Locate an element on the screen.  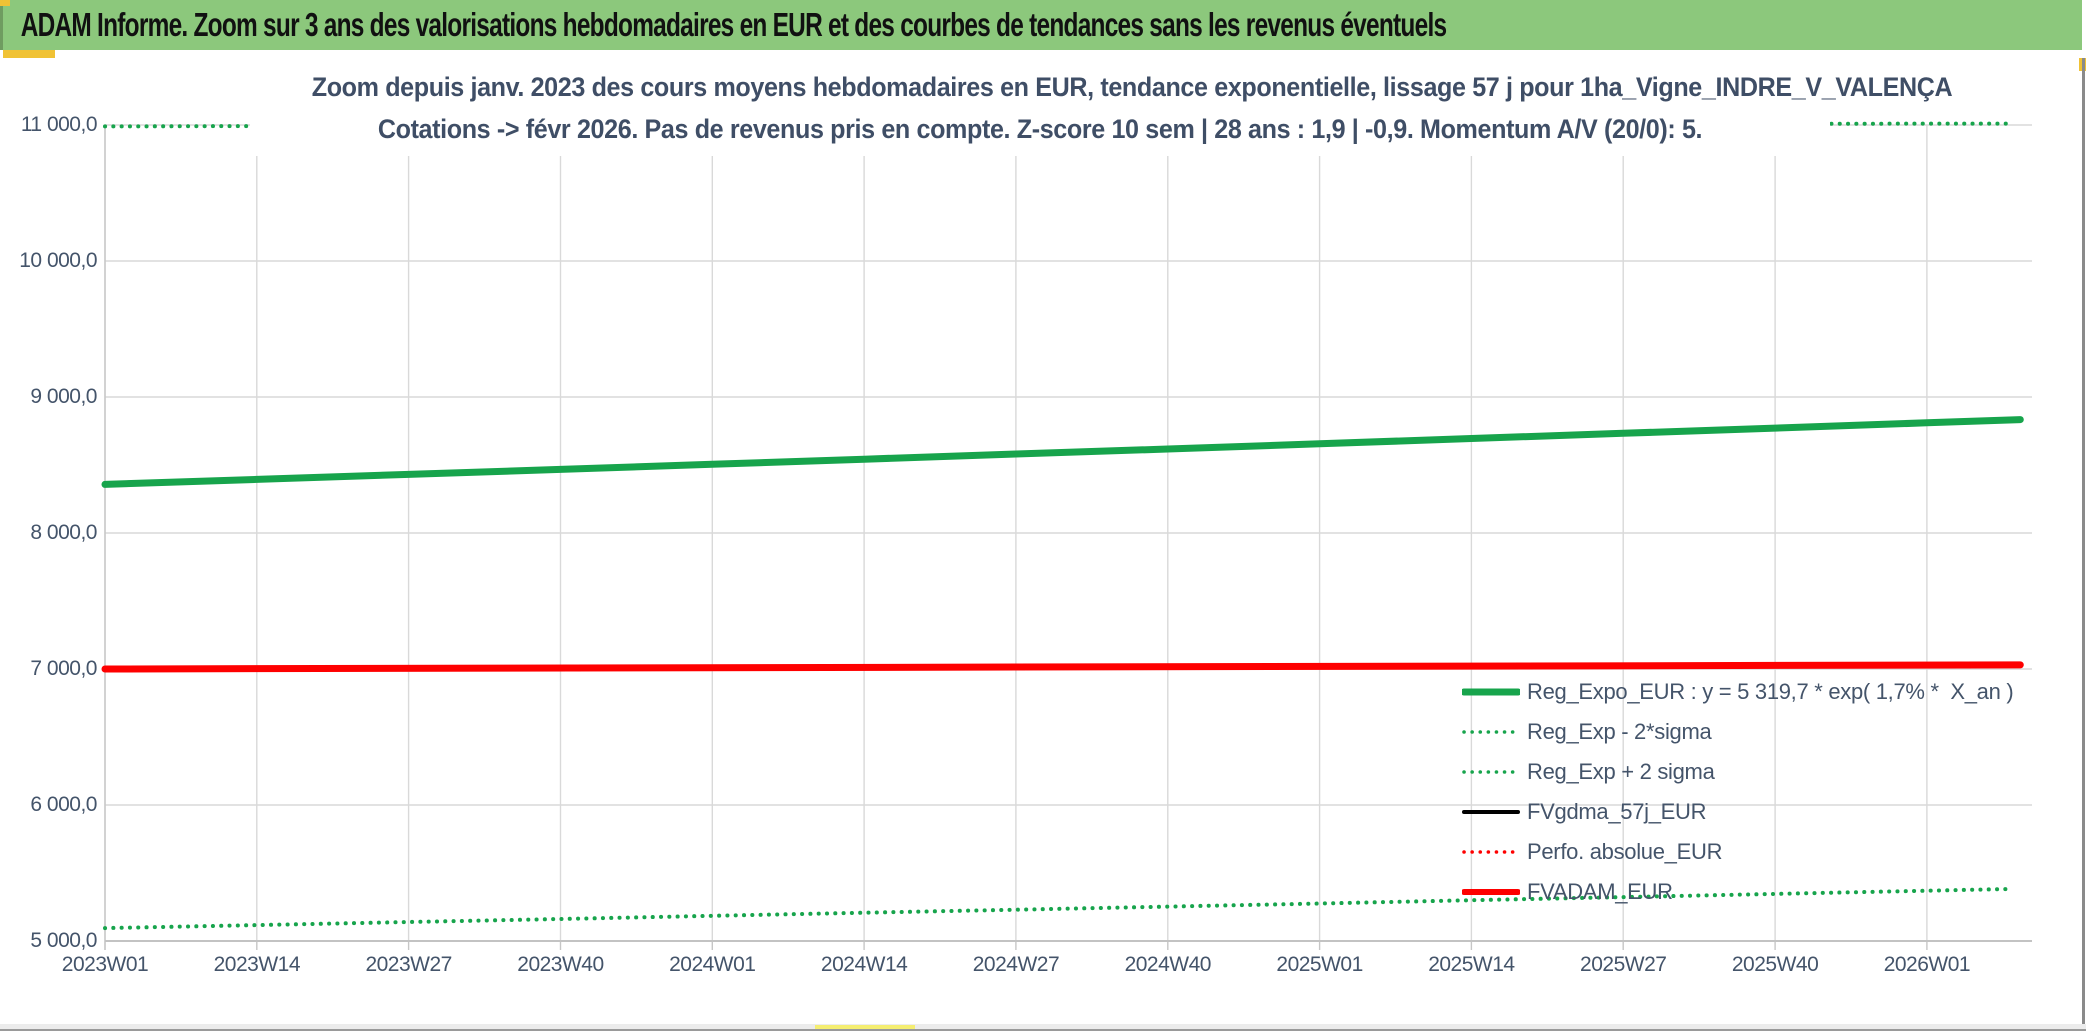
legend-label: Reg_Exp - 2*sigma is located at coordinates (1619, 731).